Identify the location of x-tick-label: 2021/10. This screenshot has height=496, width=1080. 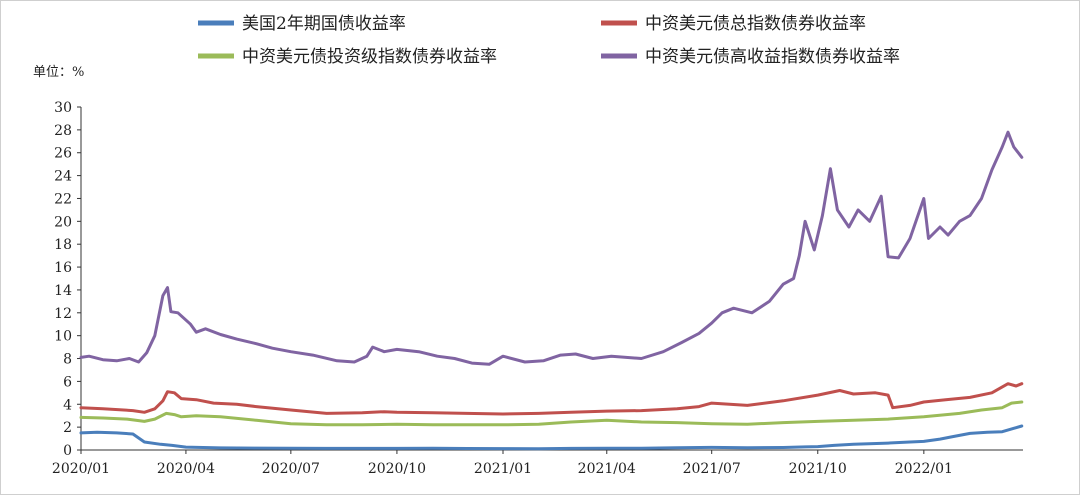
(818, 469).